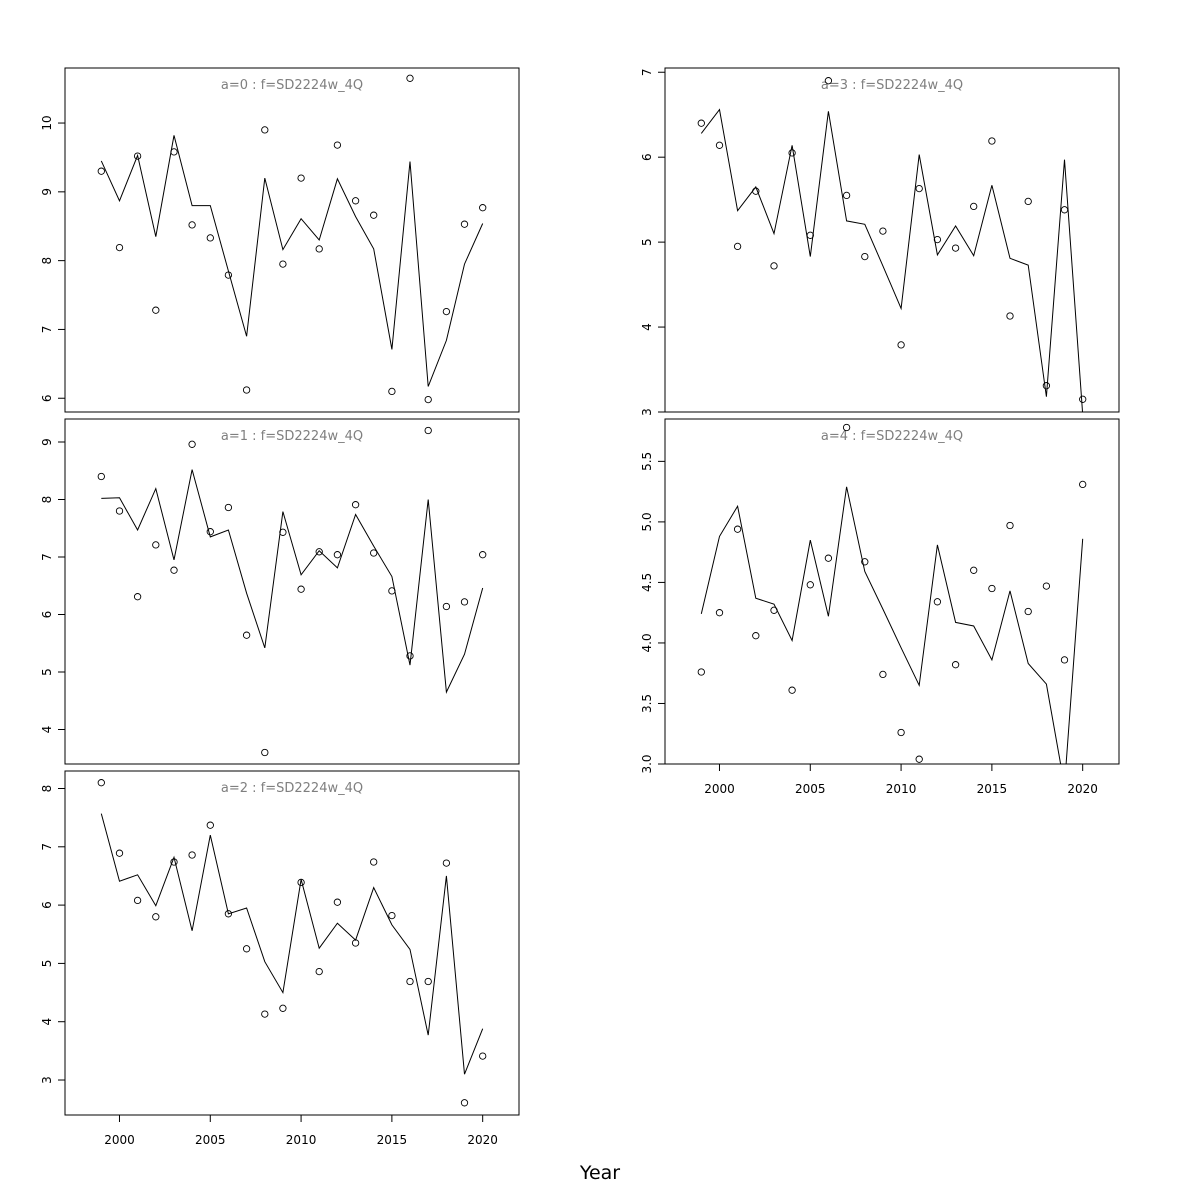  I want to click on panel-1: a=1 : f=SD2224w_4Q 4 5 6 7 8 9, so click(280, 591).